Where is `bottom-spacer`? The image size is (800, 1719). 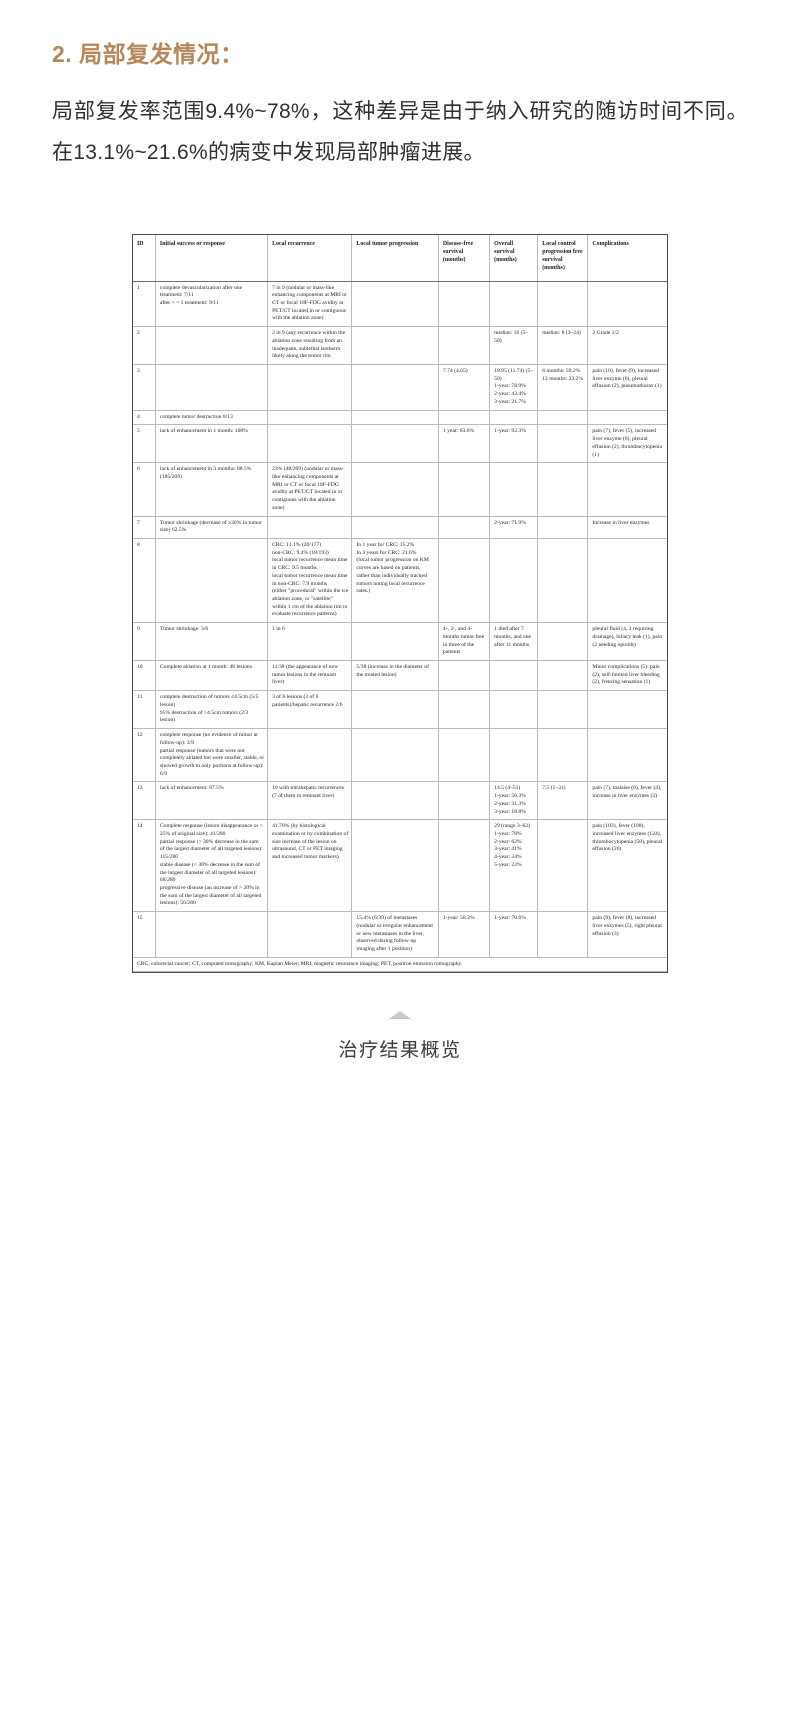 bottom-spacer is located at coordinates (400, 1086).